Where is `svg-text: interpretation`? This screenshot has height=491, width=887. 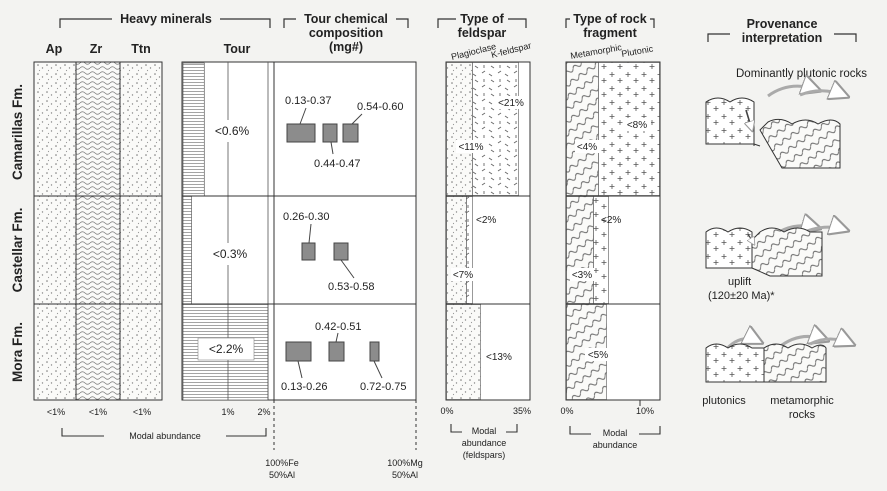 svg-text: interpretation is located at coordinates (782, 38).